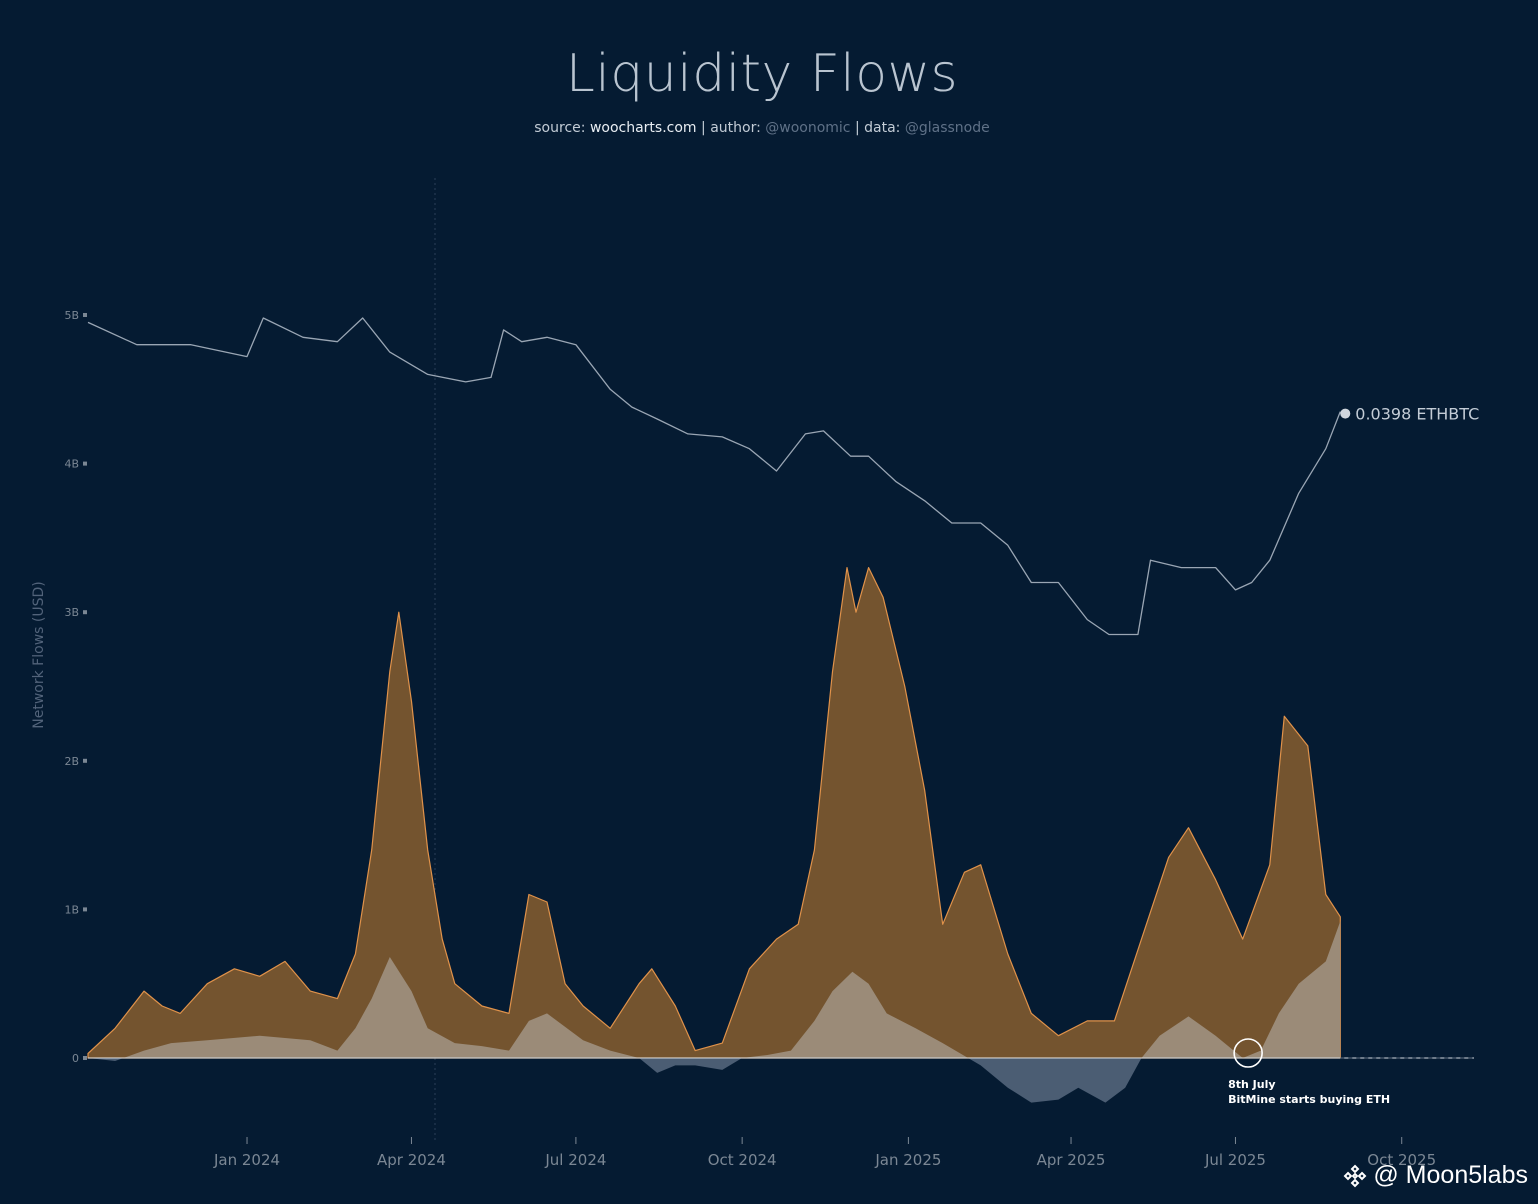  What do you see at coordinates (1401, 1160) in the screenshot?
I see `x-tick-label: Oct 2025` at bounding box center [1401, 1160].